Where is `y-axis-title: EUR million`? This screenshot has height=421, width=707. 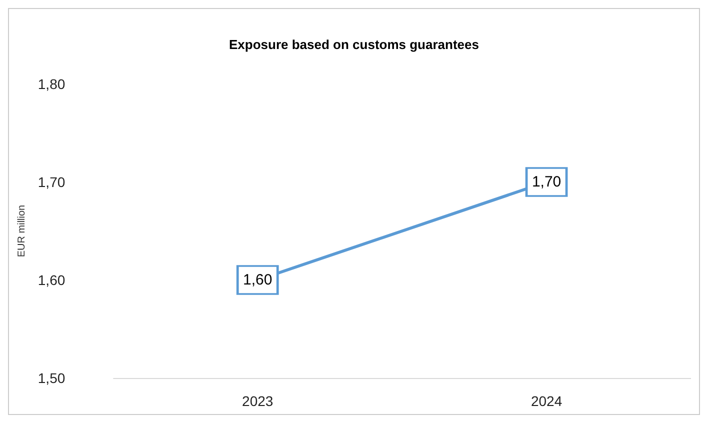
y-axis-title: EUR million is located at coordinates (22, 231).